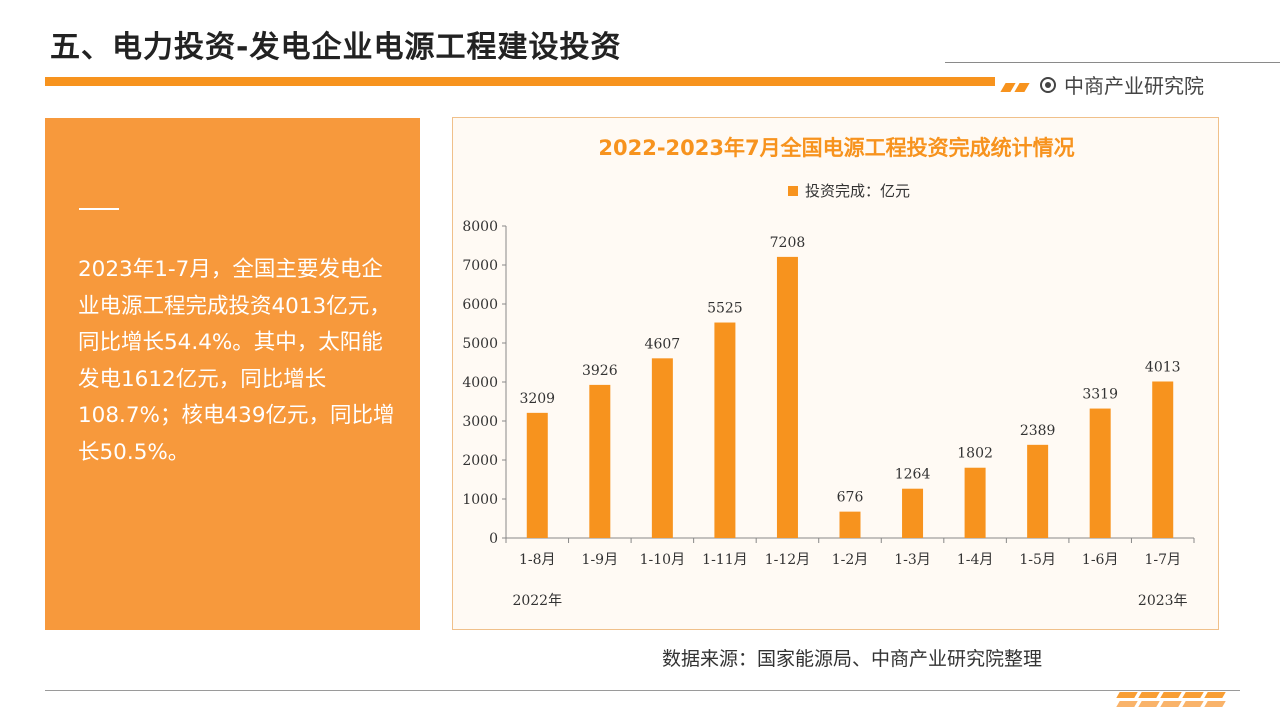  Describe the element at coordinates (1134, 86) in the screenshot. I see `brand-name: 中商产业研究院` at that location.